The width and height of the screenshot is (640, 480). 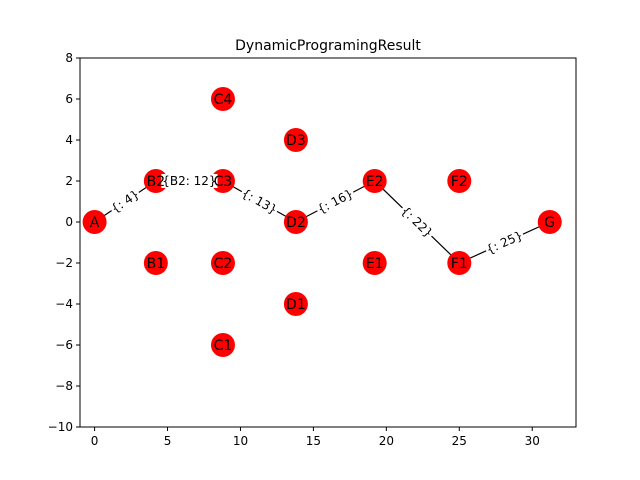 I want to click on node-f2, so click(x=459, y=181).